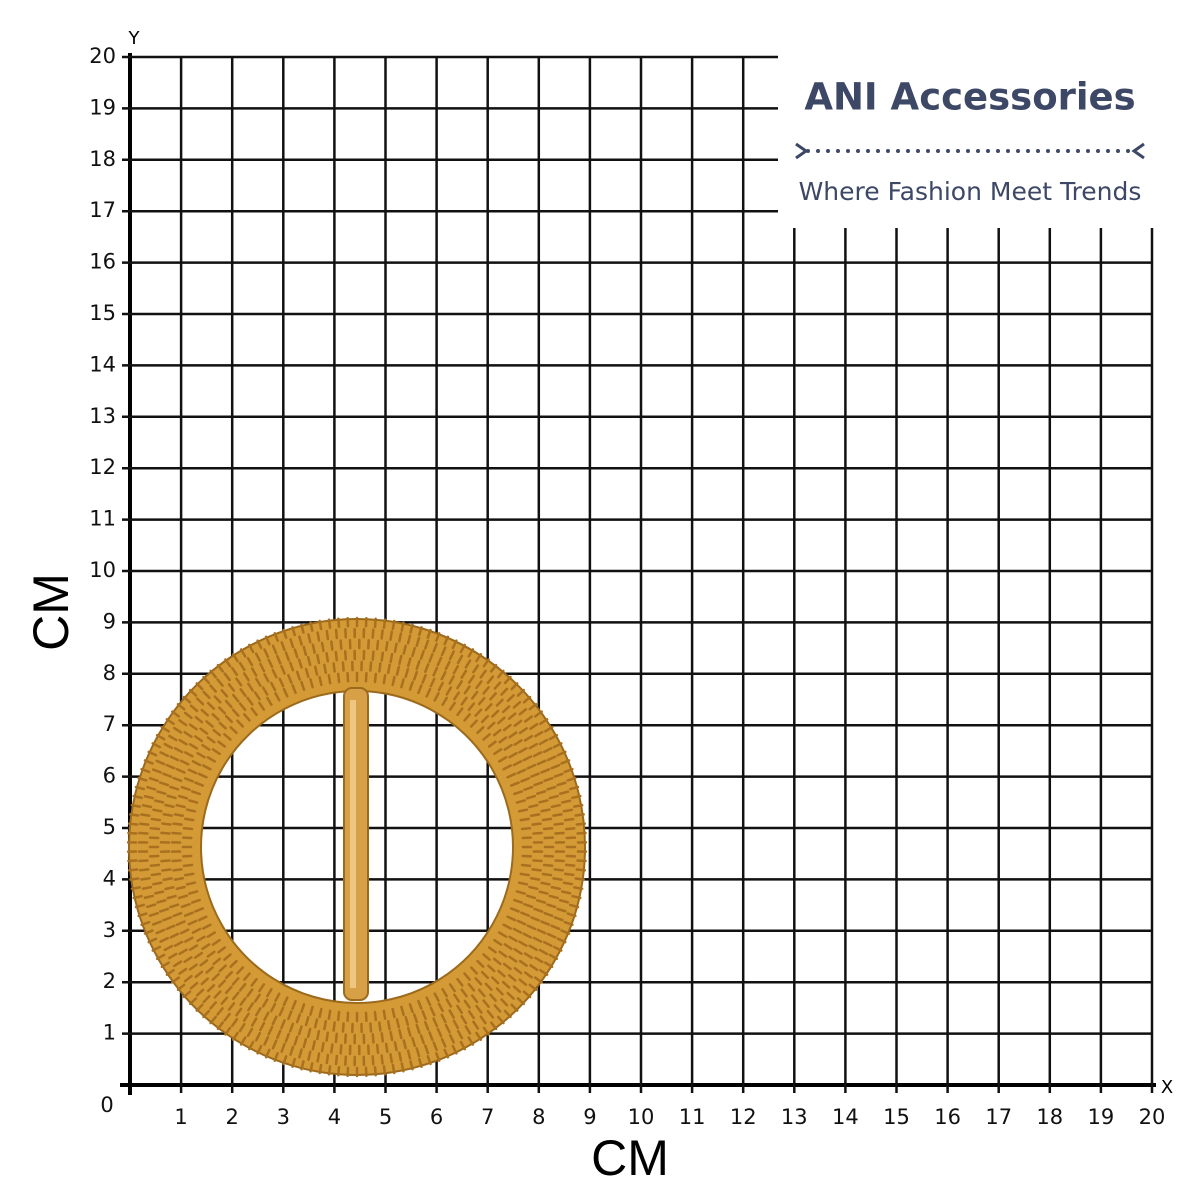  I want to click on y-tick-label: 16, so click(102, 262).